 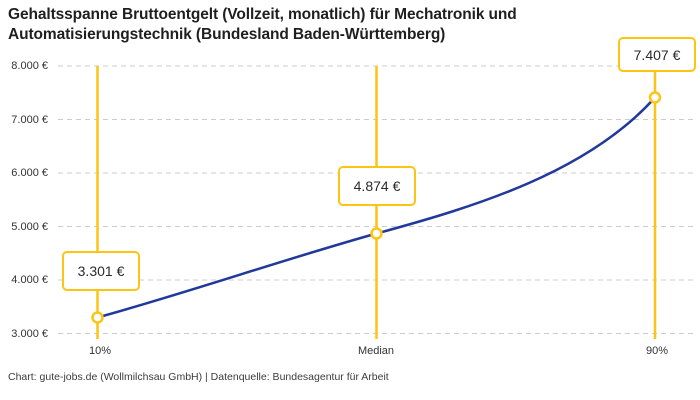 What do you see at coordinates (29, 227) in the screenshot?
I see `y-axis-tick-5000: 5.000 €` at bounding box center [29, 227].